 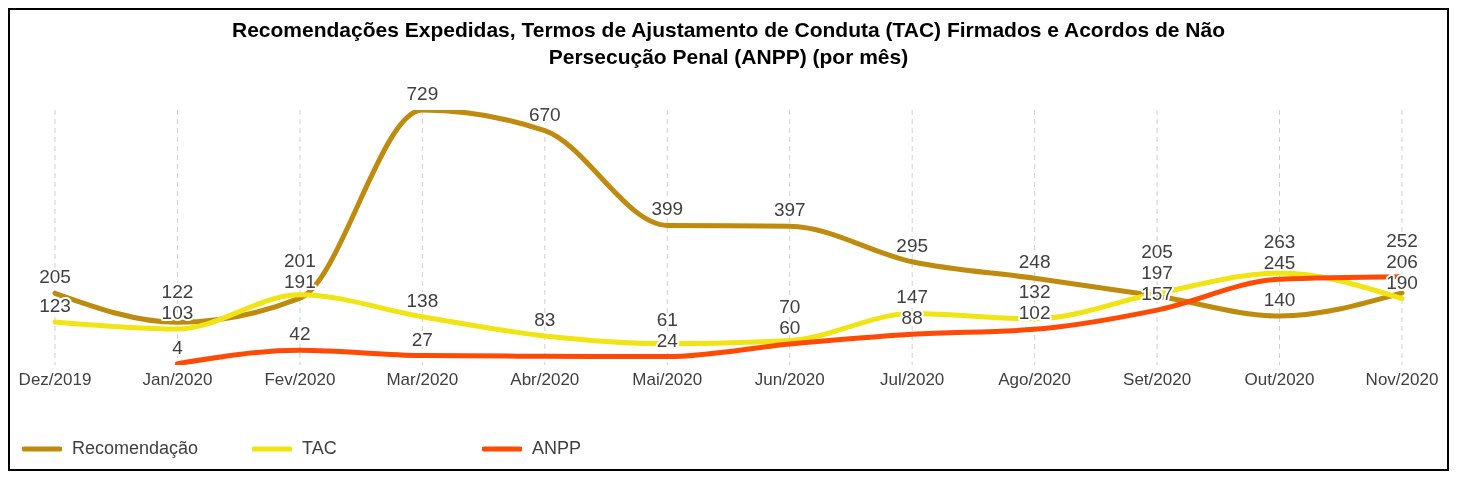 What do you see at coordinates (545, 380) in the screenshot?
I see `x-tick-label: Abr/2020` at bounding box center [545, 380].